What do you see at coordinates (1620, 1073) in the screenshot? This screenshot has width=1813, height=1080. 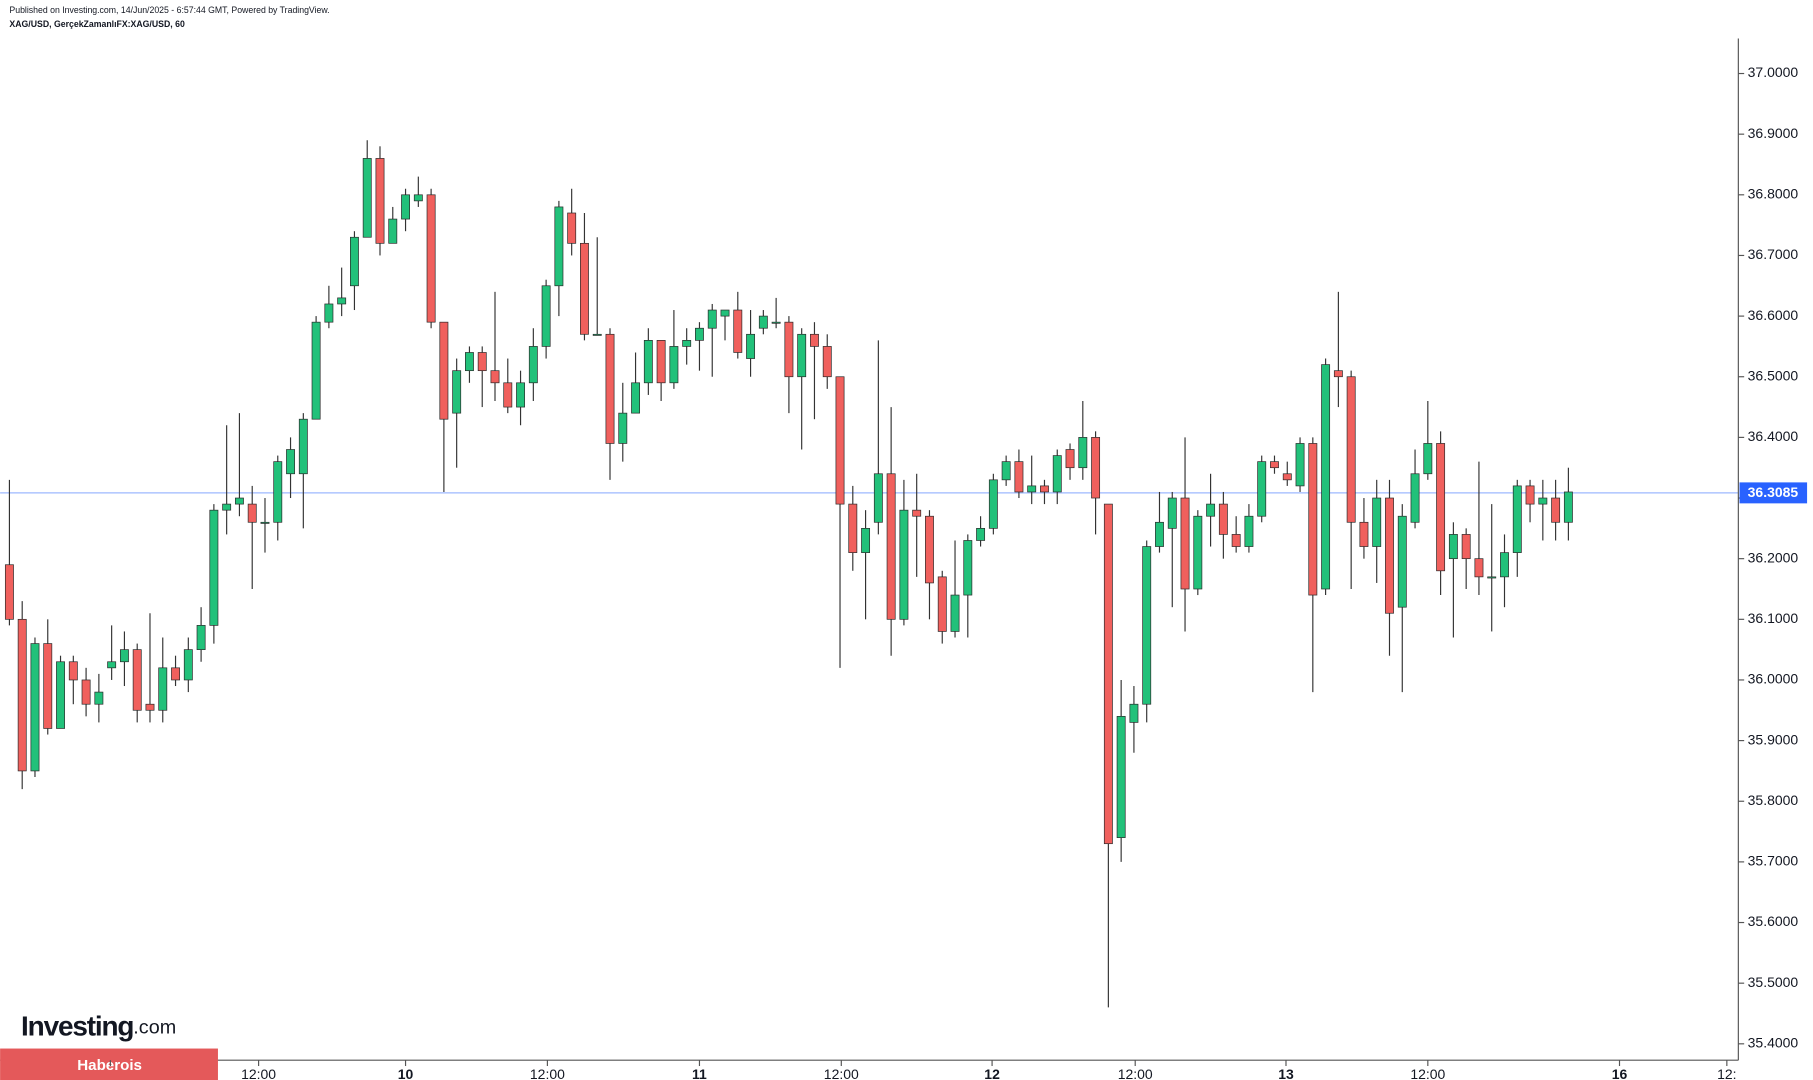 I see `x-tick-label: 16` at bounding box center [1620, 1073].